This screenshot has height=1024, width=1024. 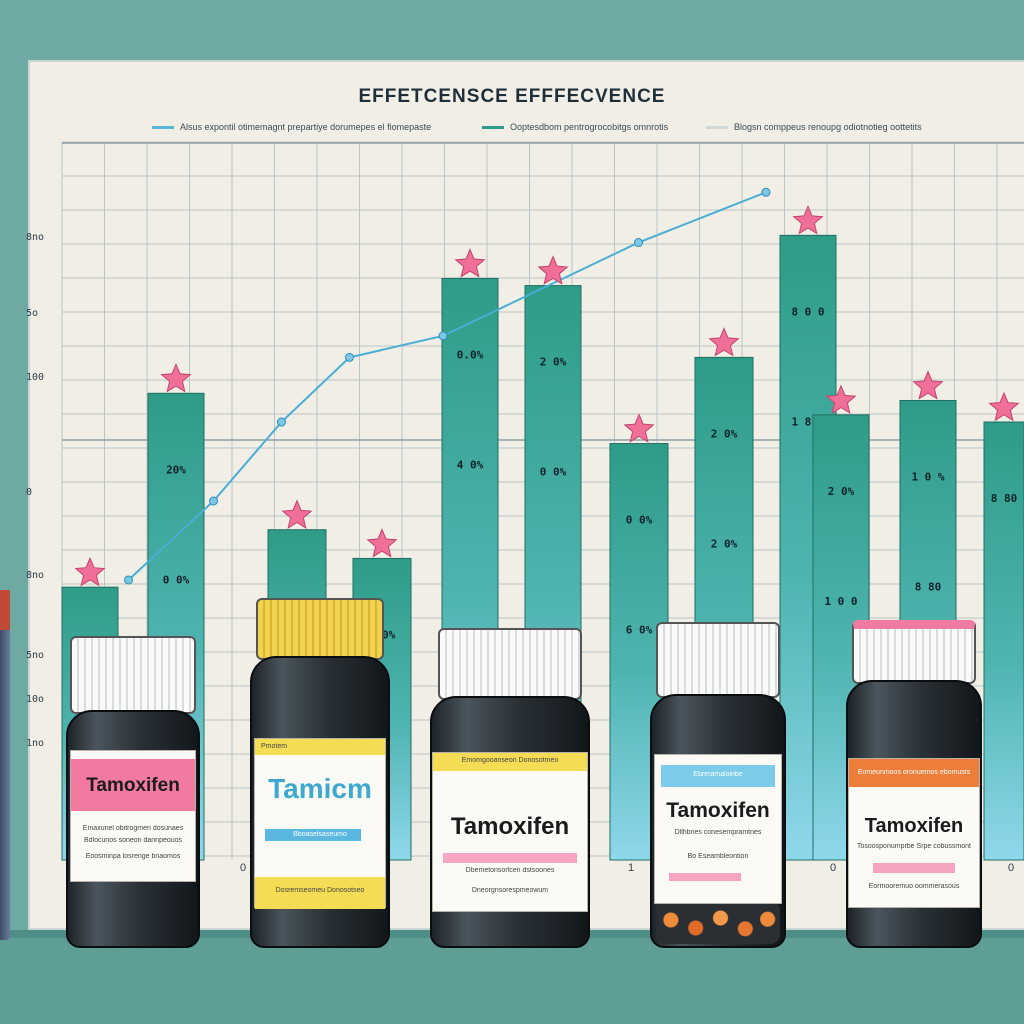 I want to click on bar-data-label: 1 0 0, so click(x=840, y=601).